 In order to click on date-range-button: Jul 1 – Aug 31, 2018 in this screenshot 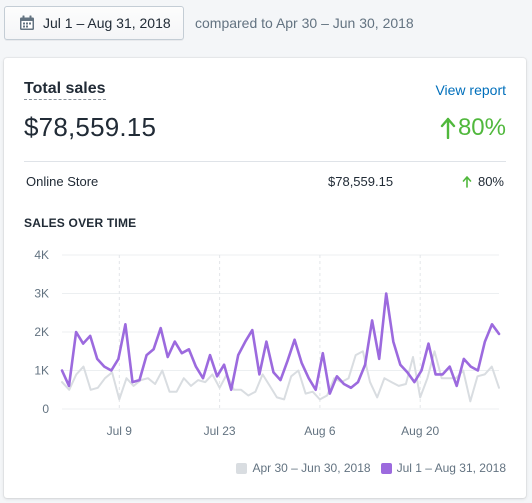, I will do `click(94, 23)`.